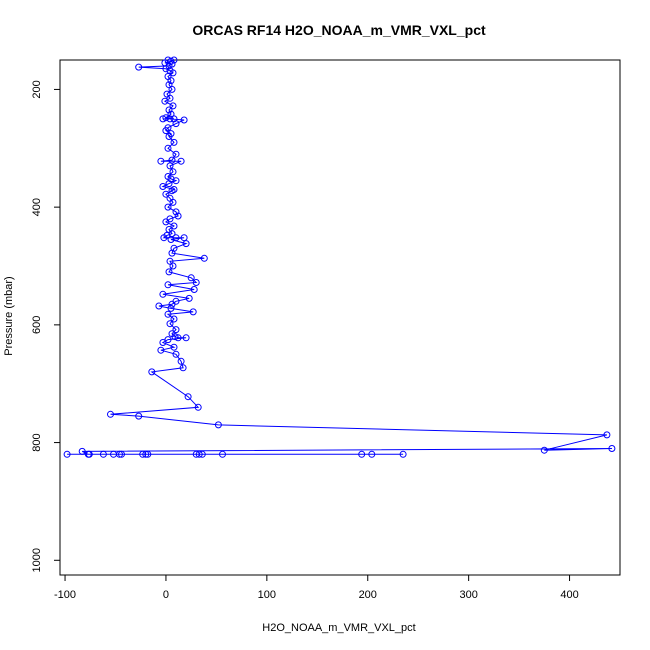 This screenshot has height=650, width=650. I want to click on chart-title: ORCAS RF14 H2O_NOAA_m_VMR_VXL_pct, so click(339, 30).